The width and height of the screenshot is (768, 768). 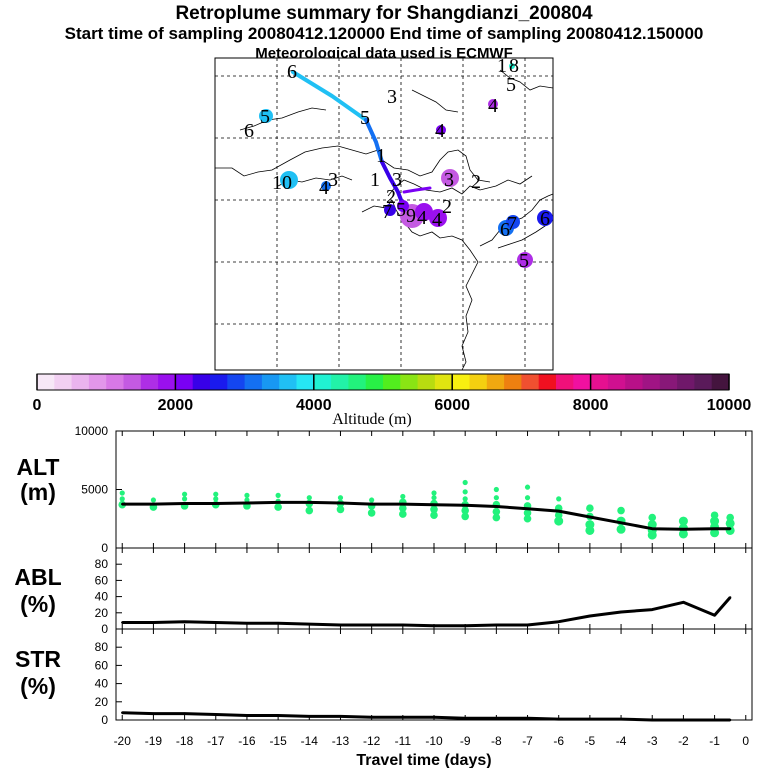 I want to click on map-label: 5, so click(x=524, y=261).